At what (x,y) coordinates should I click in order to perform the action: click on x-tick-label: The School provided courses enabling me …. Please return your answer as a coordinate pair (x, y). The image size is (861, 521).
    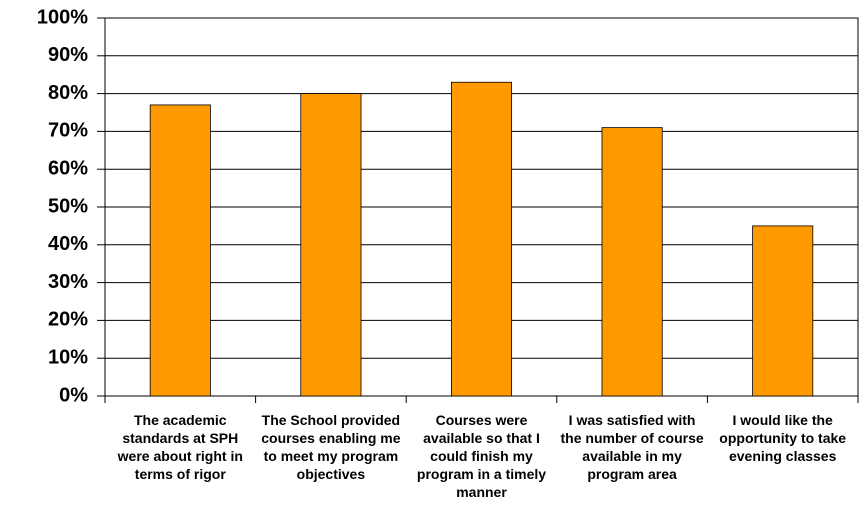
    Looking at the image, I should click on (331, 447).